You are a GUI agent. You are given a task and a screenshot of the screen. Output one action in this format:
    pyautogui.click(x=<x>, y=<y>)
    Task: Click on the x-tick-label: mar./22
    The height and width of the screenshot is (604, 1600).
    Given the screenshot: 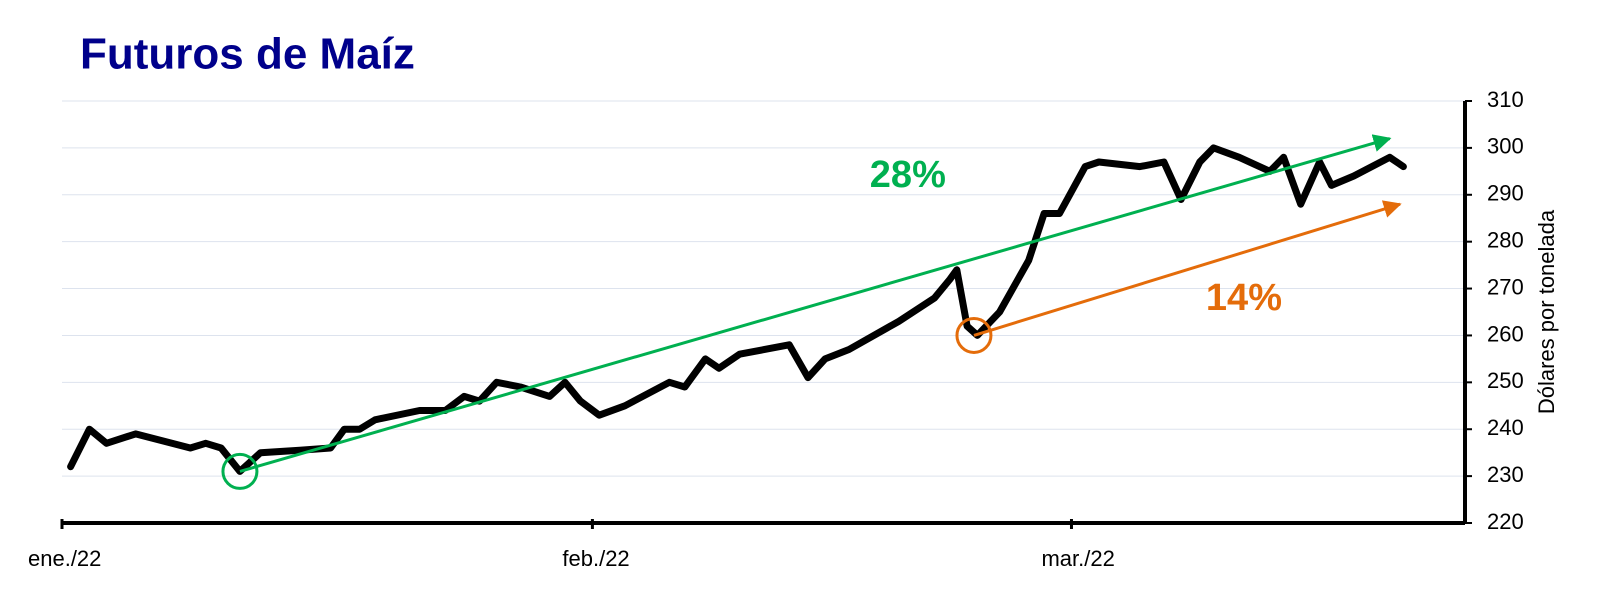 What is the action you would take?
    pyautogui.click(x=1077, y=558)
    